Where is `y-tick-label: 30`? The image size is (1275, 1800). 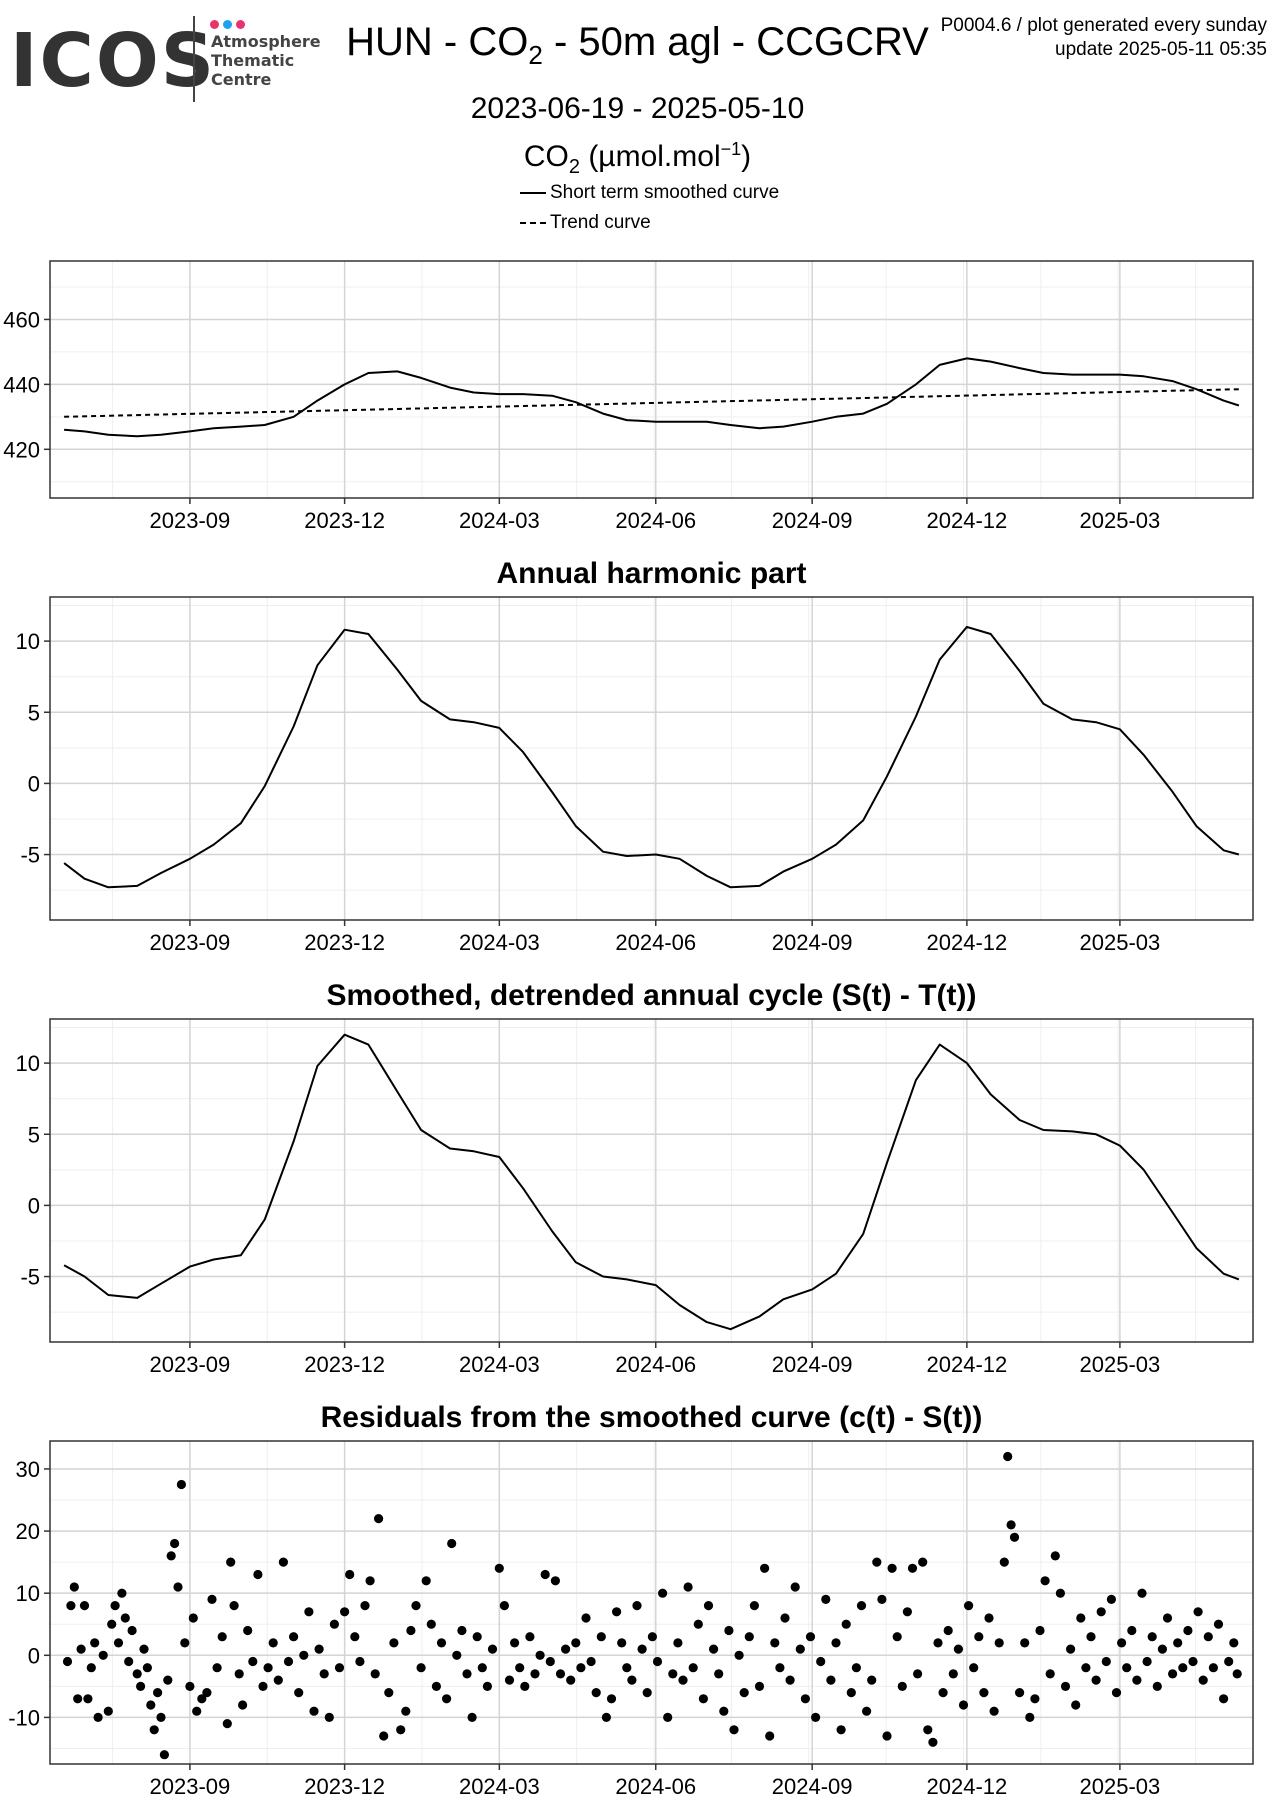 y-tick-label: 30 is located at coordinates (28, 1469).